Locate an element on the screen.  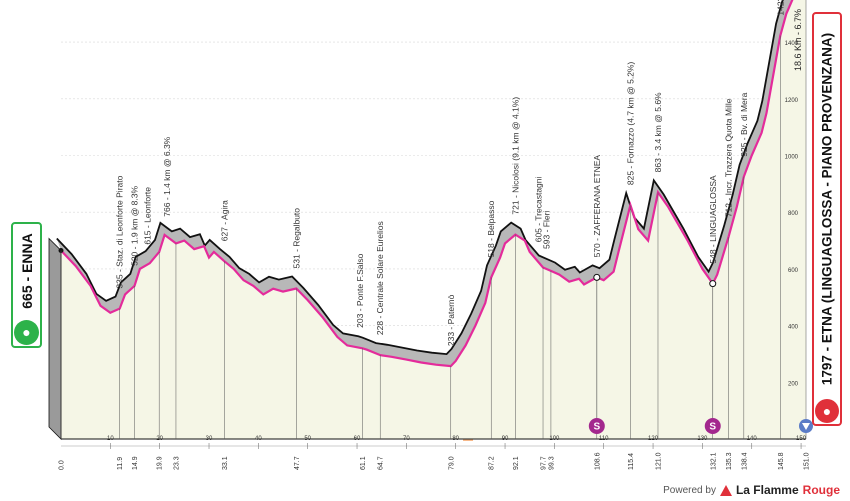
y-tick-label: 1000 is located at coordinates (792, 158).